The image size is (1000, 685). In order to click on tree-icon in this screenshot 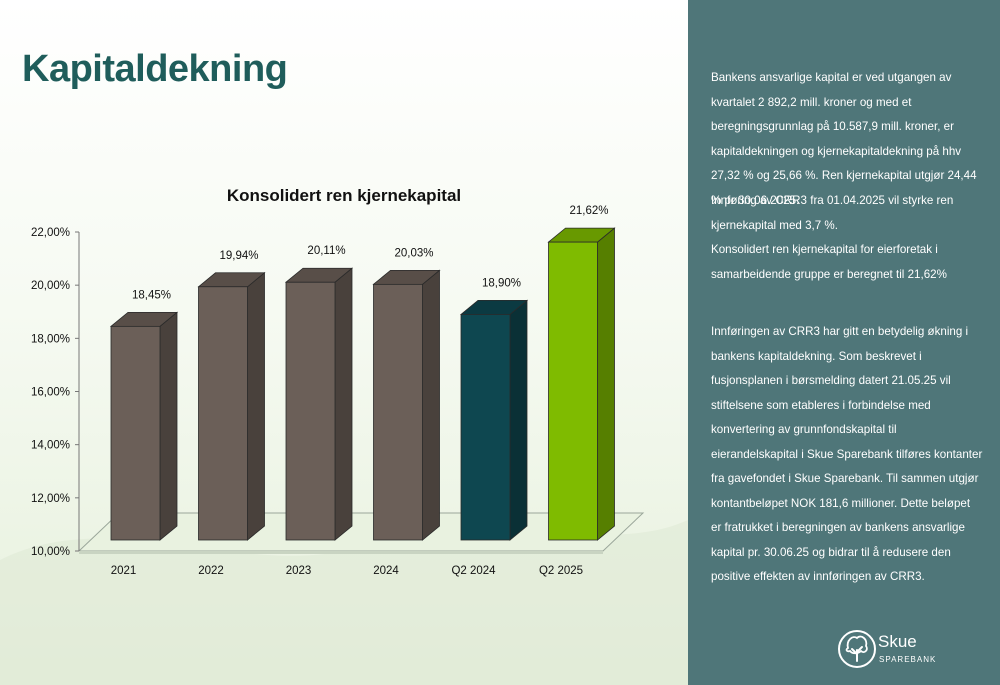, I will do `click(857, 649)`.